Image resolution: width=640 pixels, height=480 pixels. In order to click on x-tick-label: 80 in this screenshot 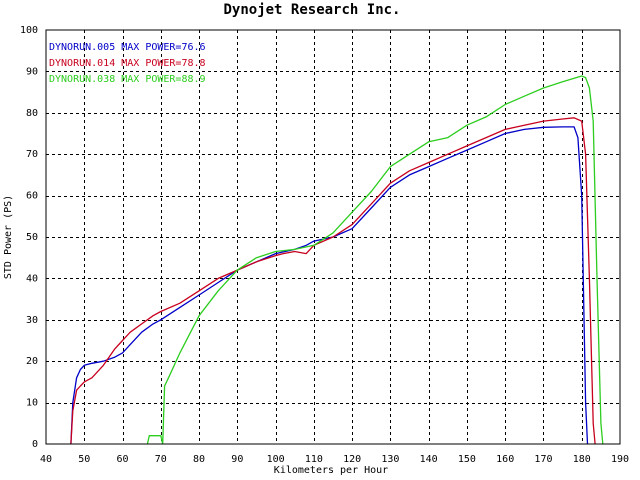, I will do `click(199, 459)`.